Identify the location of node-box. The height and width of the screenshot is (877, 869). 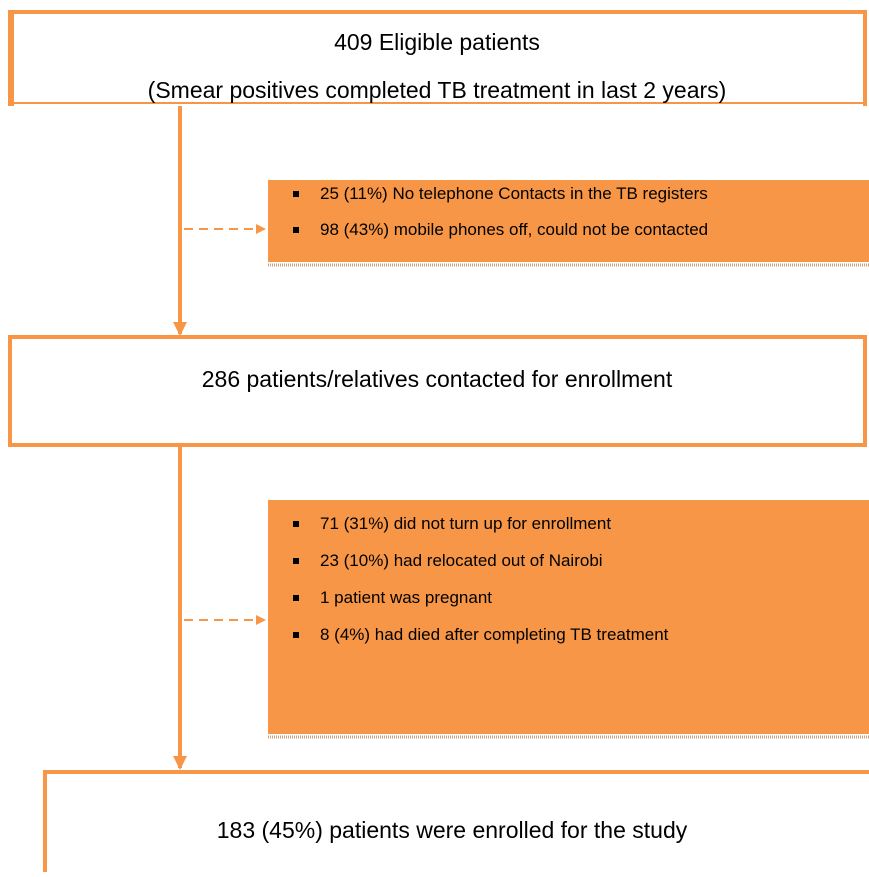
(437, 391).